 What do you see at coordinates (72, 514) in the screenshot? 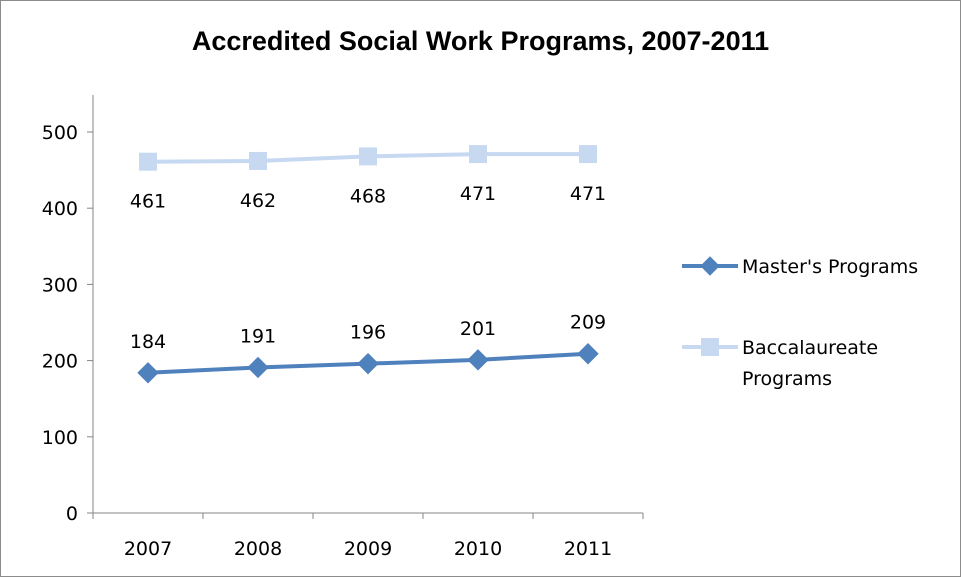
I see `y-tick-label: 0` at bounding box center [72, 514].